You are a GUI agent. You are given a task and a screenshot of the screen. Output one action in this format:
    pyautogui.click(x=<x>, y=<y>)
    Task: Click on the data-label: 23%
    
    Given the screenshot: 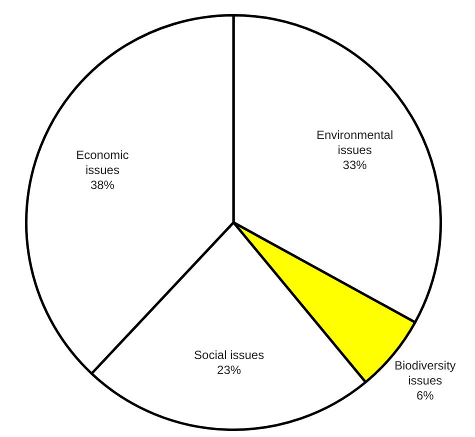 What is the action you would take?
    pyautogui.click(x=229, y=370)
    